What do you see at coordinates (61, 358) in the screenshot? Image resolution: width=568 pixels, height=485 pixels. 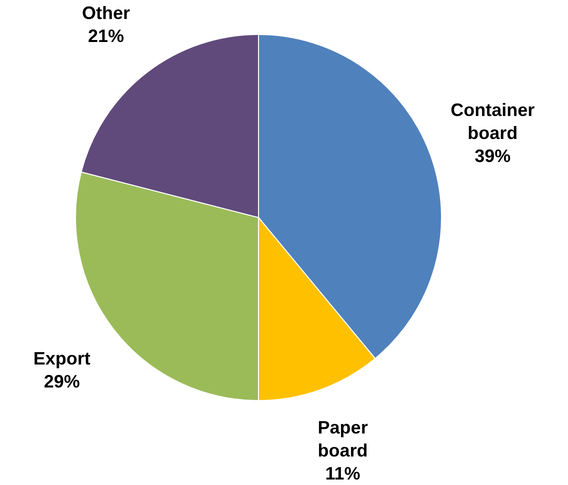 I see `slice-label: Export` at bounding box center [61, 358].